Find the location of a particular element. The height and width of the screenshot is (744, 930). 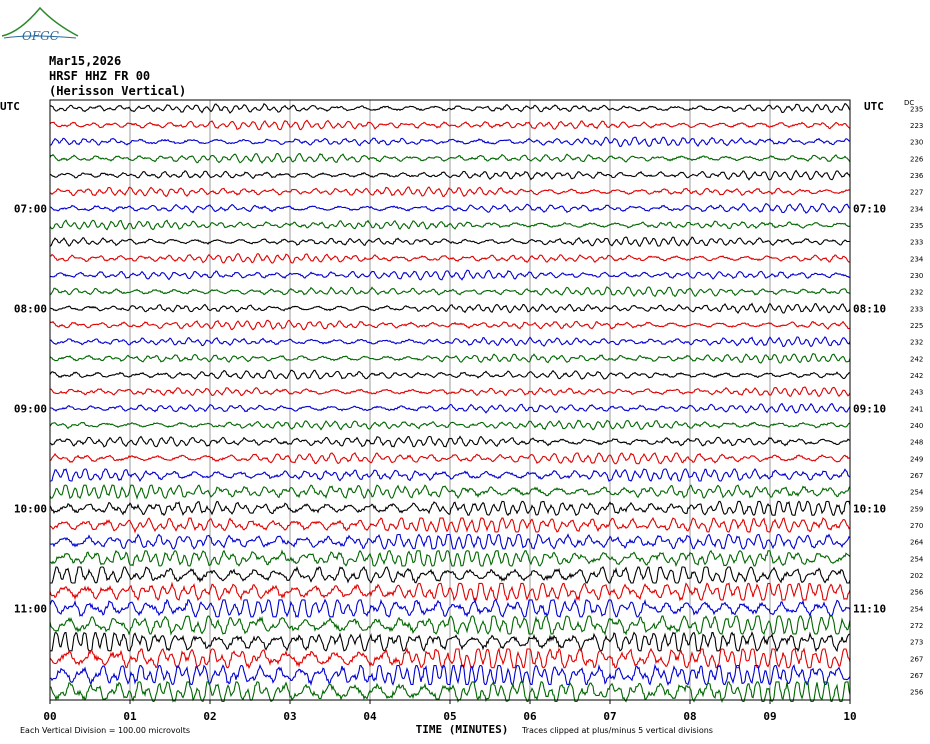

right-utc-label: UTC is located at coordinates (874, 106).